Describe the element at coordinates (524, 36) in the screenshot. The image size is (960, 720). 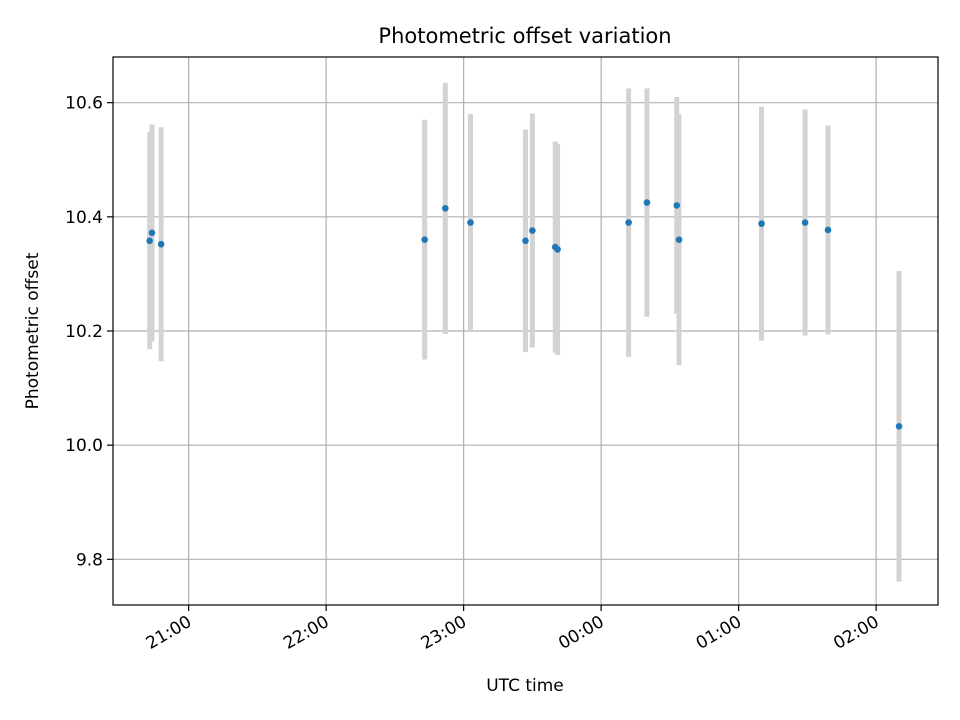
I see `chart-title: Photometric offset variation` at that location.